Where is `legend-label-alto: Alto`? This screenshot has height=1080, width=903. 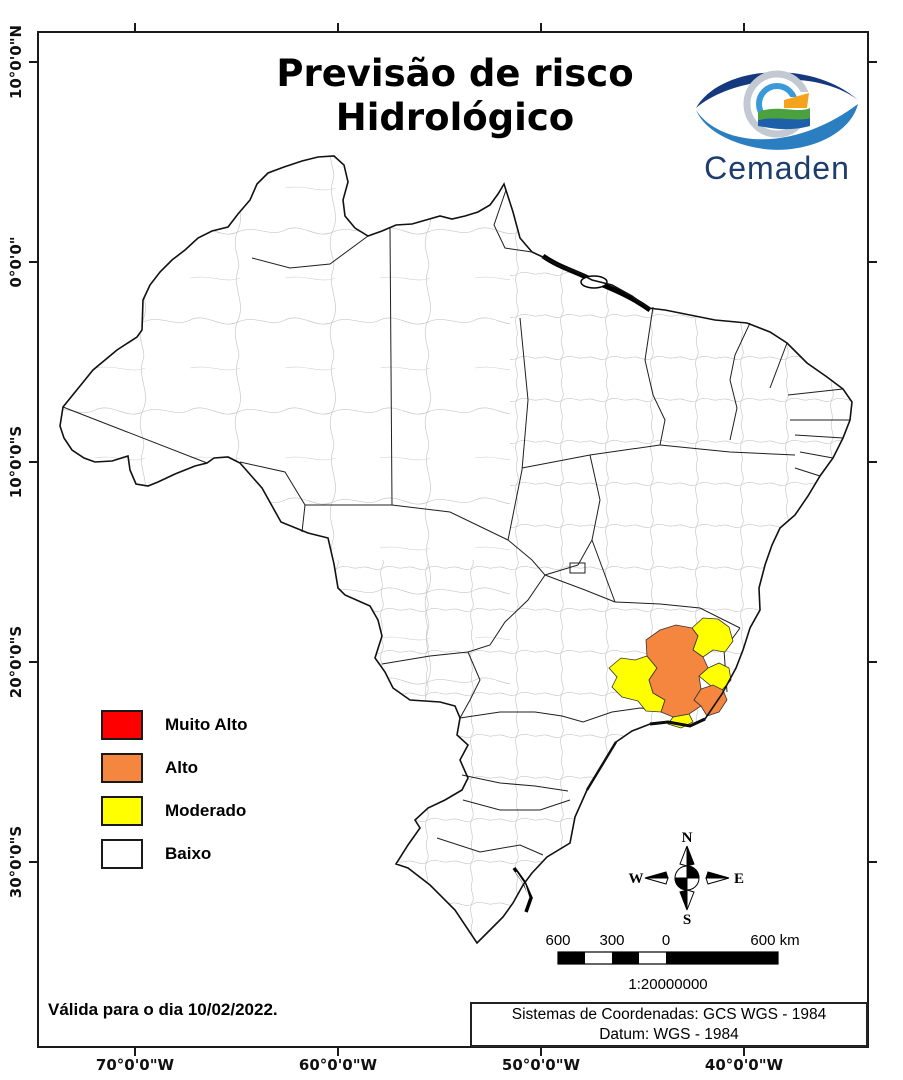 legend-label-alto: Alto is located at coordinates (182, 767).